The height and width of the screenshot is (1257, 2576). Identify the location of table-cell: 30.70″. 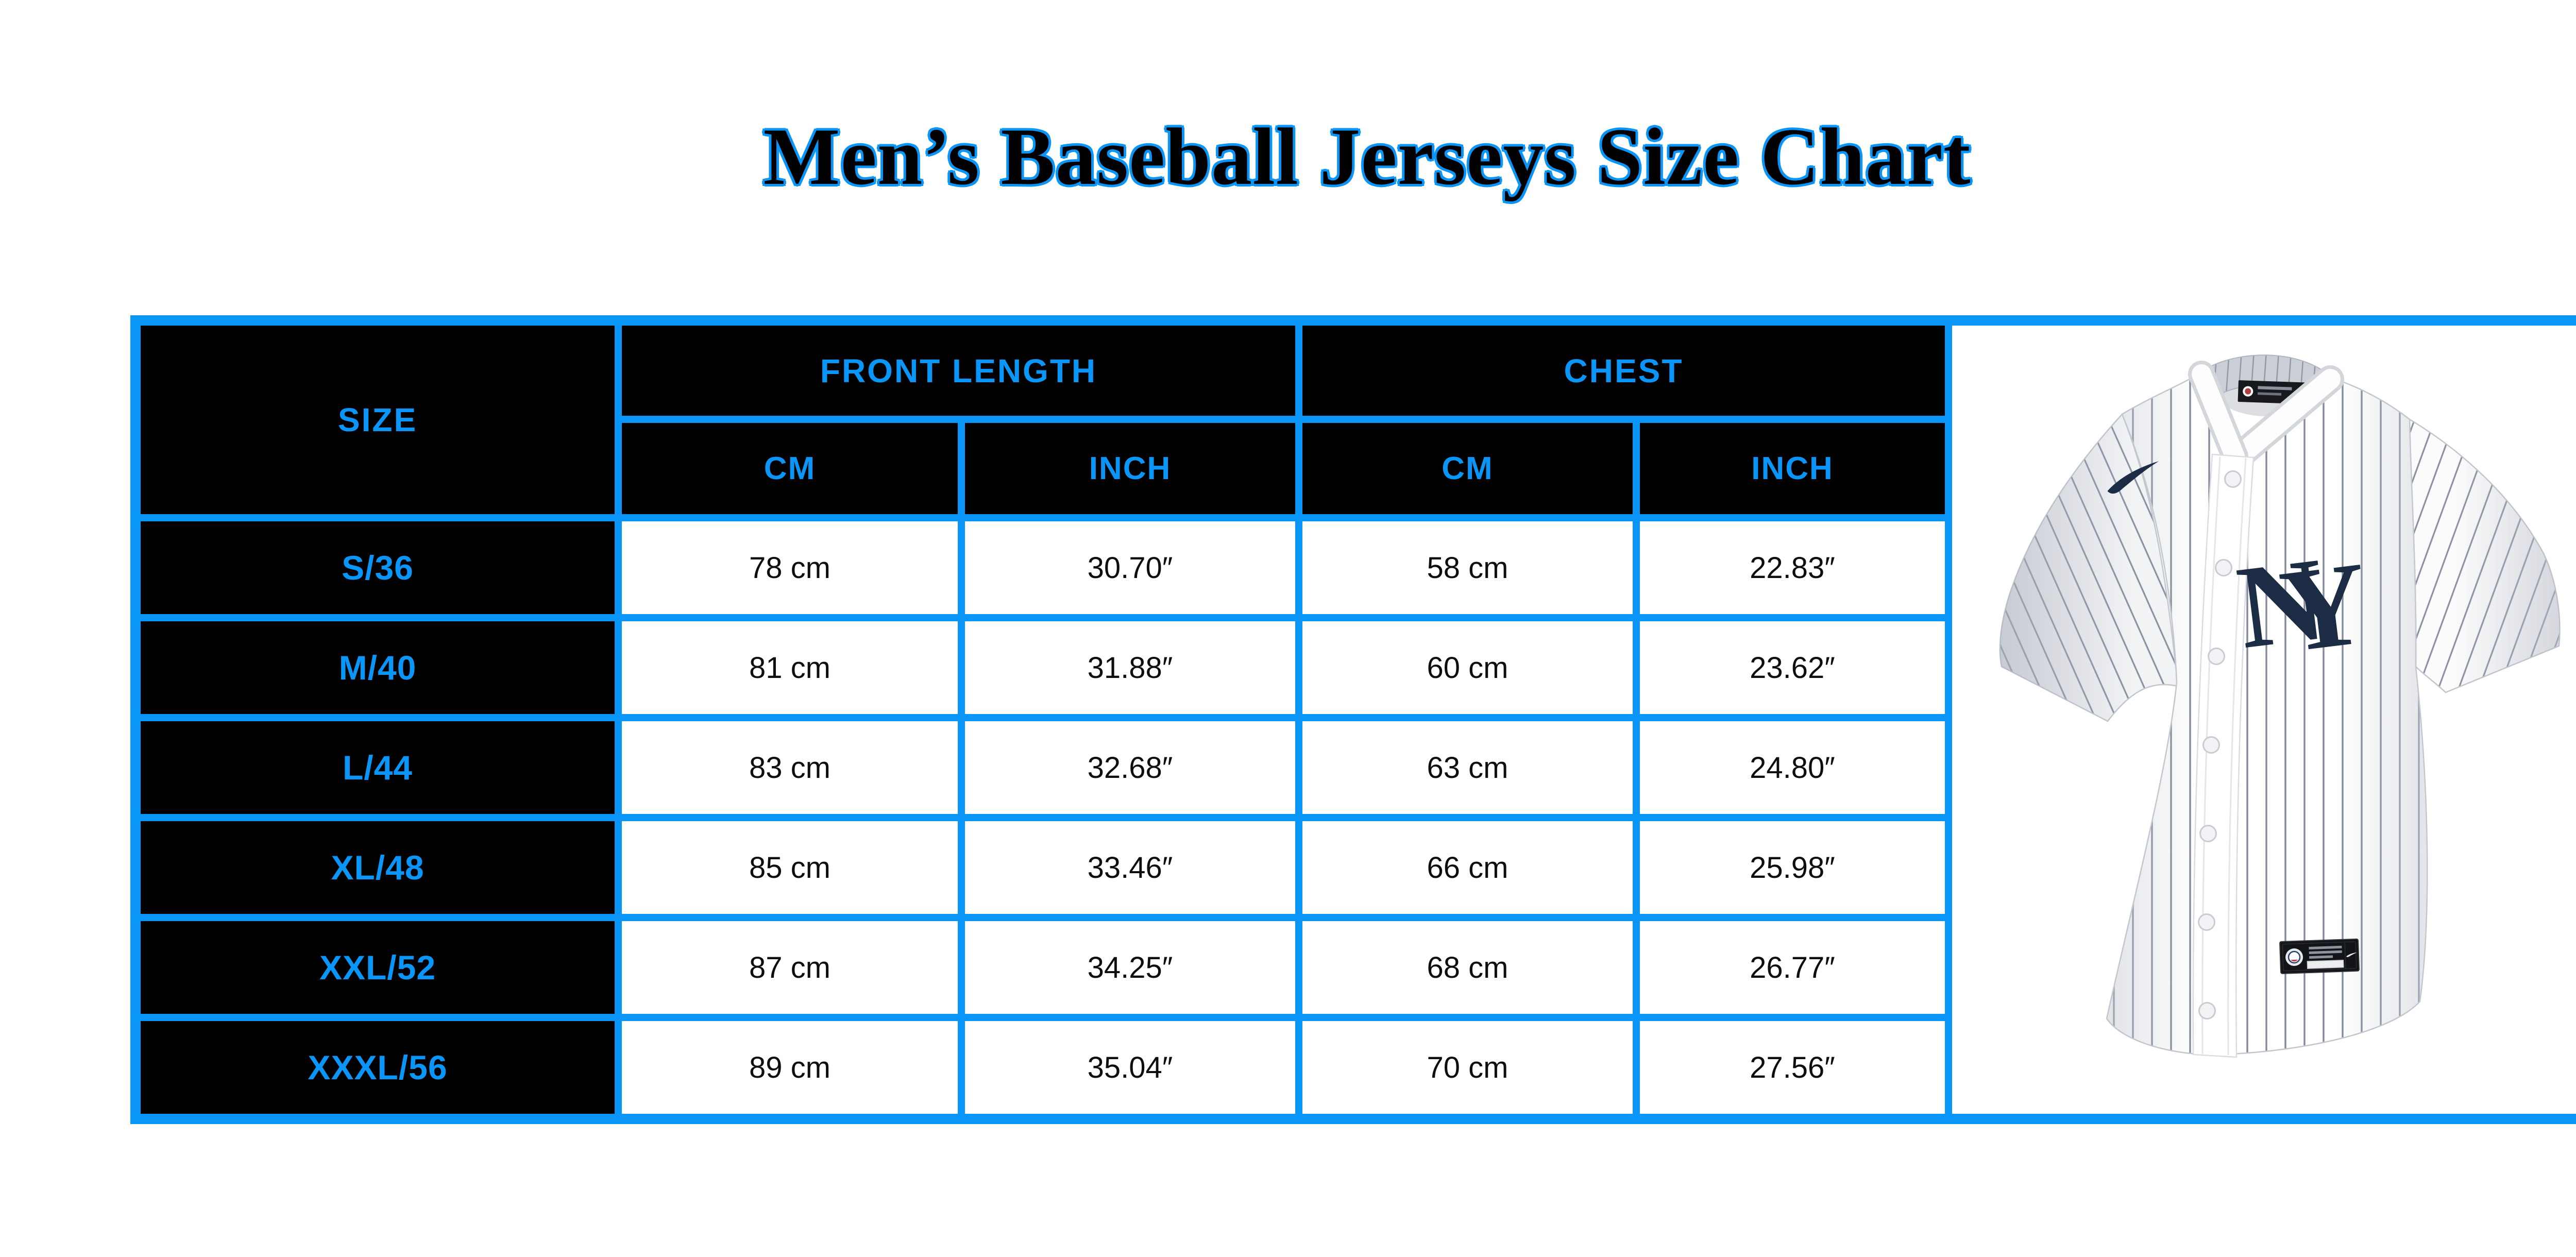
(1130, 568).